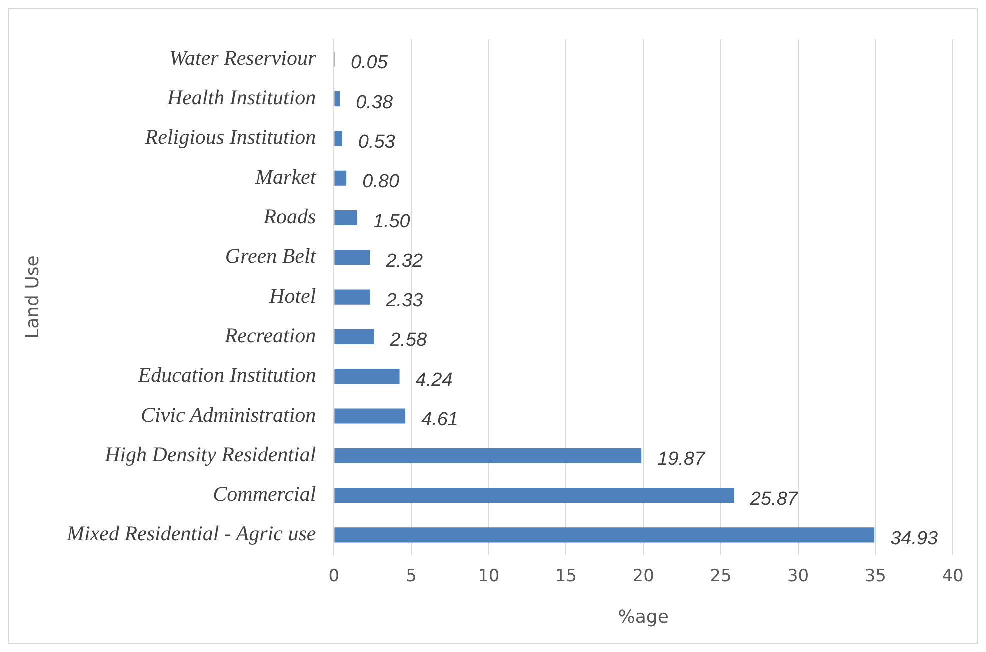 The height and width of the screenshot is (652, 986). Describe the element at coordinates (230, 137) in the screenshot. I see `y-tick-label: Religious Institution` at that location.